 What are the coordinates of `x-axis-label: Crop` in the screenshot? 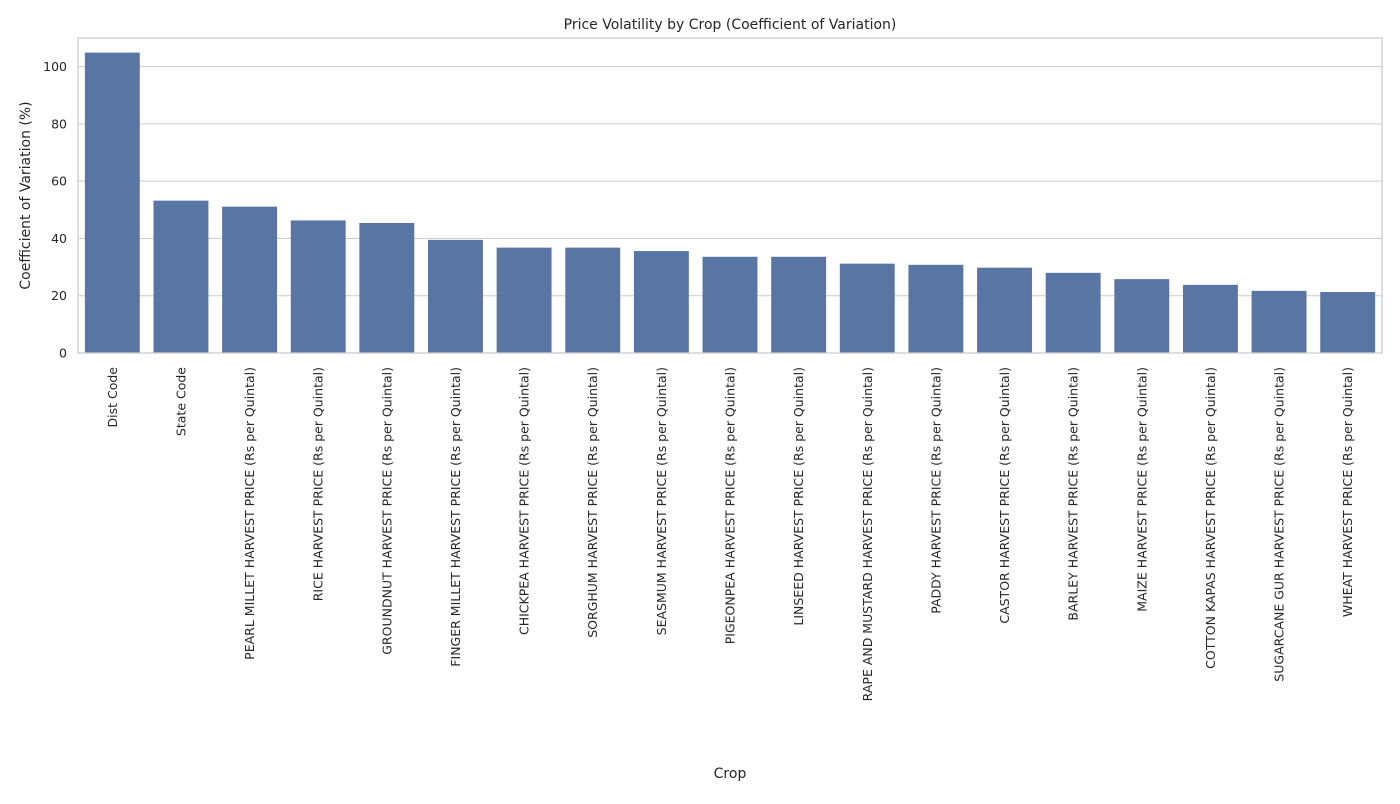 It's located at (730, 774).